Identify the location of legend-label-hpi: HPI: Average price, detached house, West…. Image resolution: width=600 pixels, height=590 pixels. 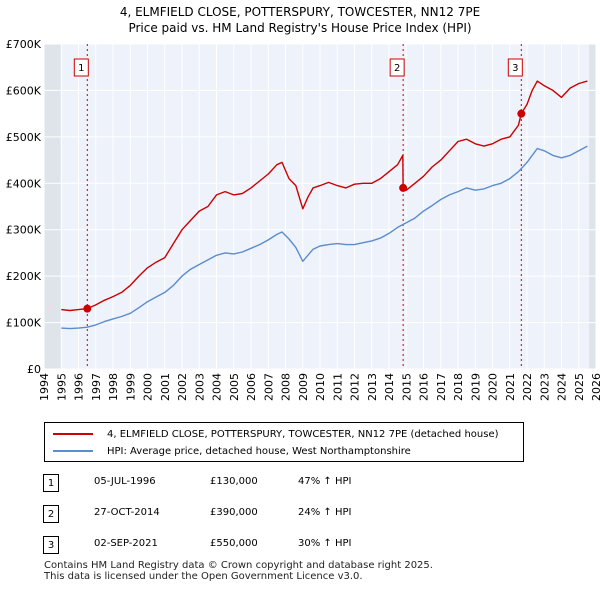
(259, 451).